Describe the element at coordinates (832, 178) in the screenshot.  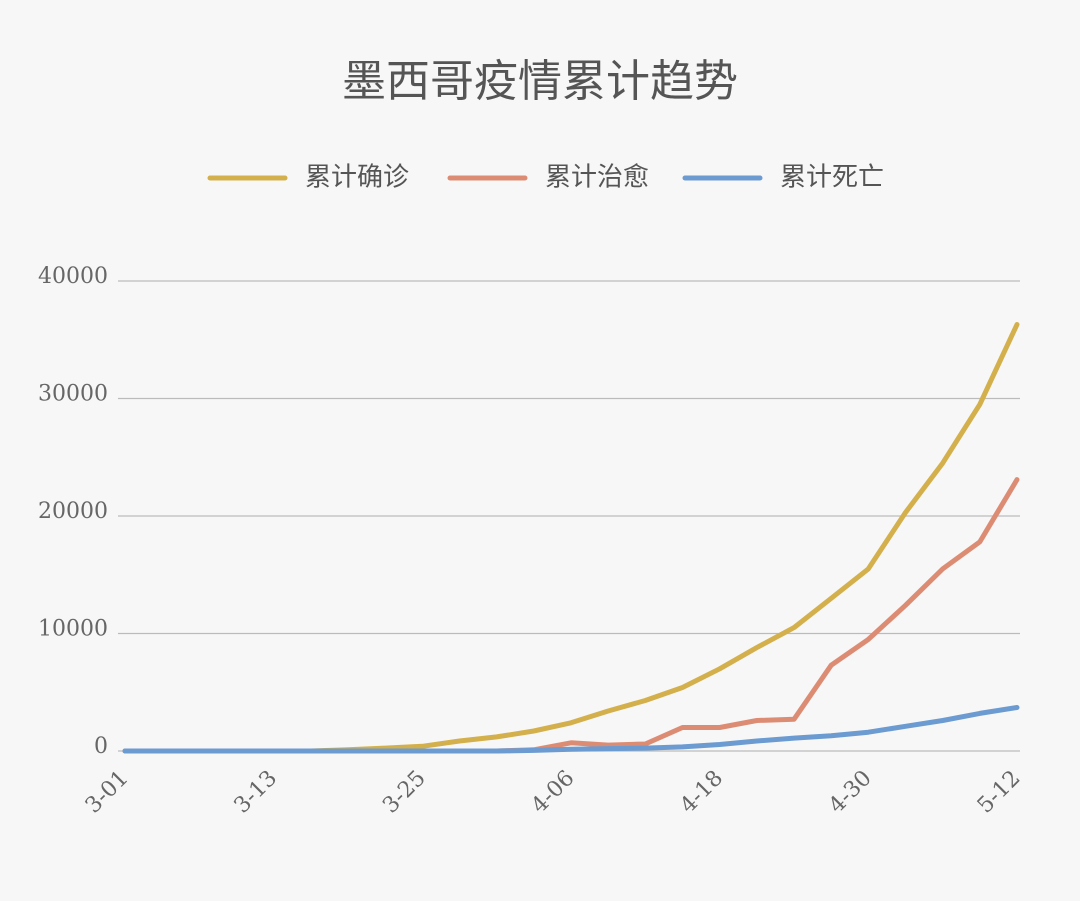
I see `legend-label: 累计死亡` at that location.